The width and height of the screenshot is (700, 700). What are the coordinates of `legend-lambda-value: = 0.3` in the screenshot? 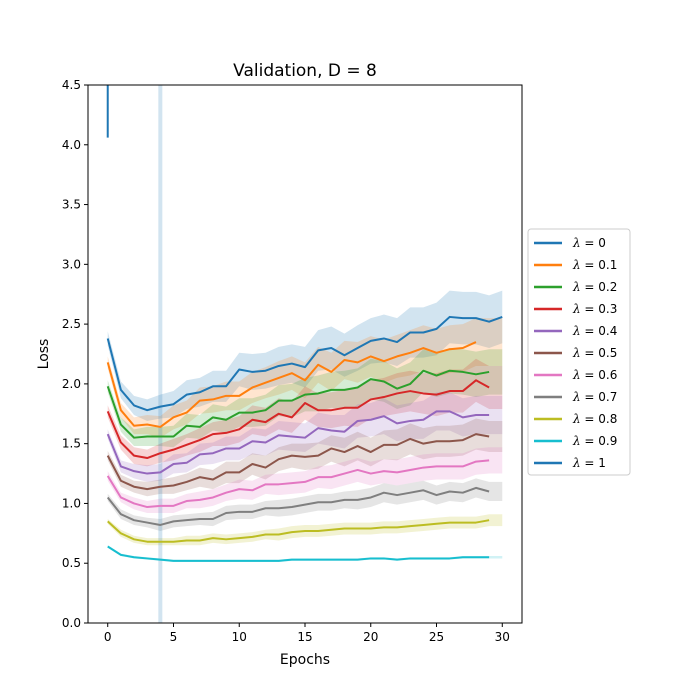 It's located at (599, 309).